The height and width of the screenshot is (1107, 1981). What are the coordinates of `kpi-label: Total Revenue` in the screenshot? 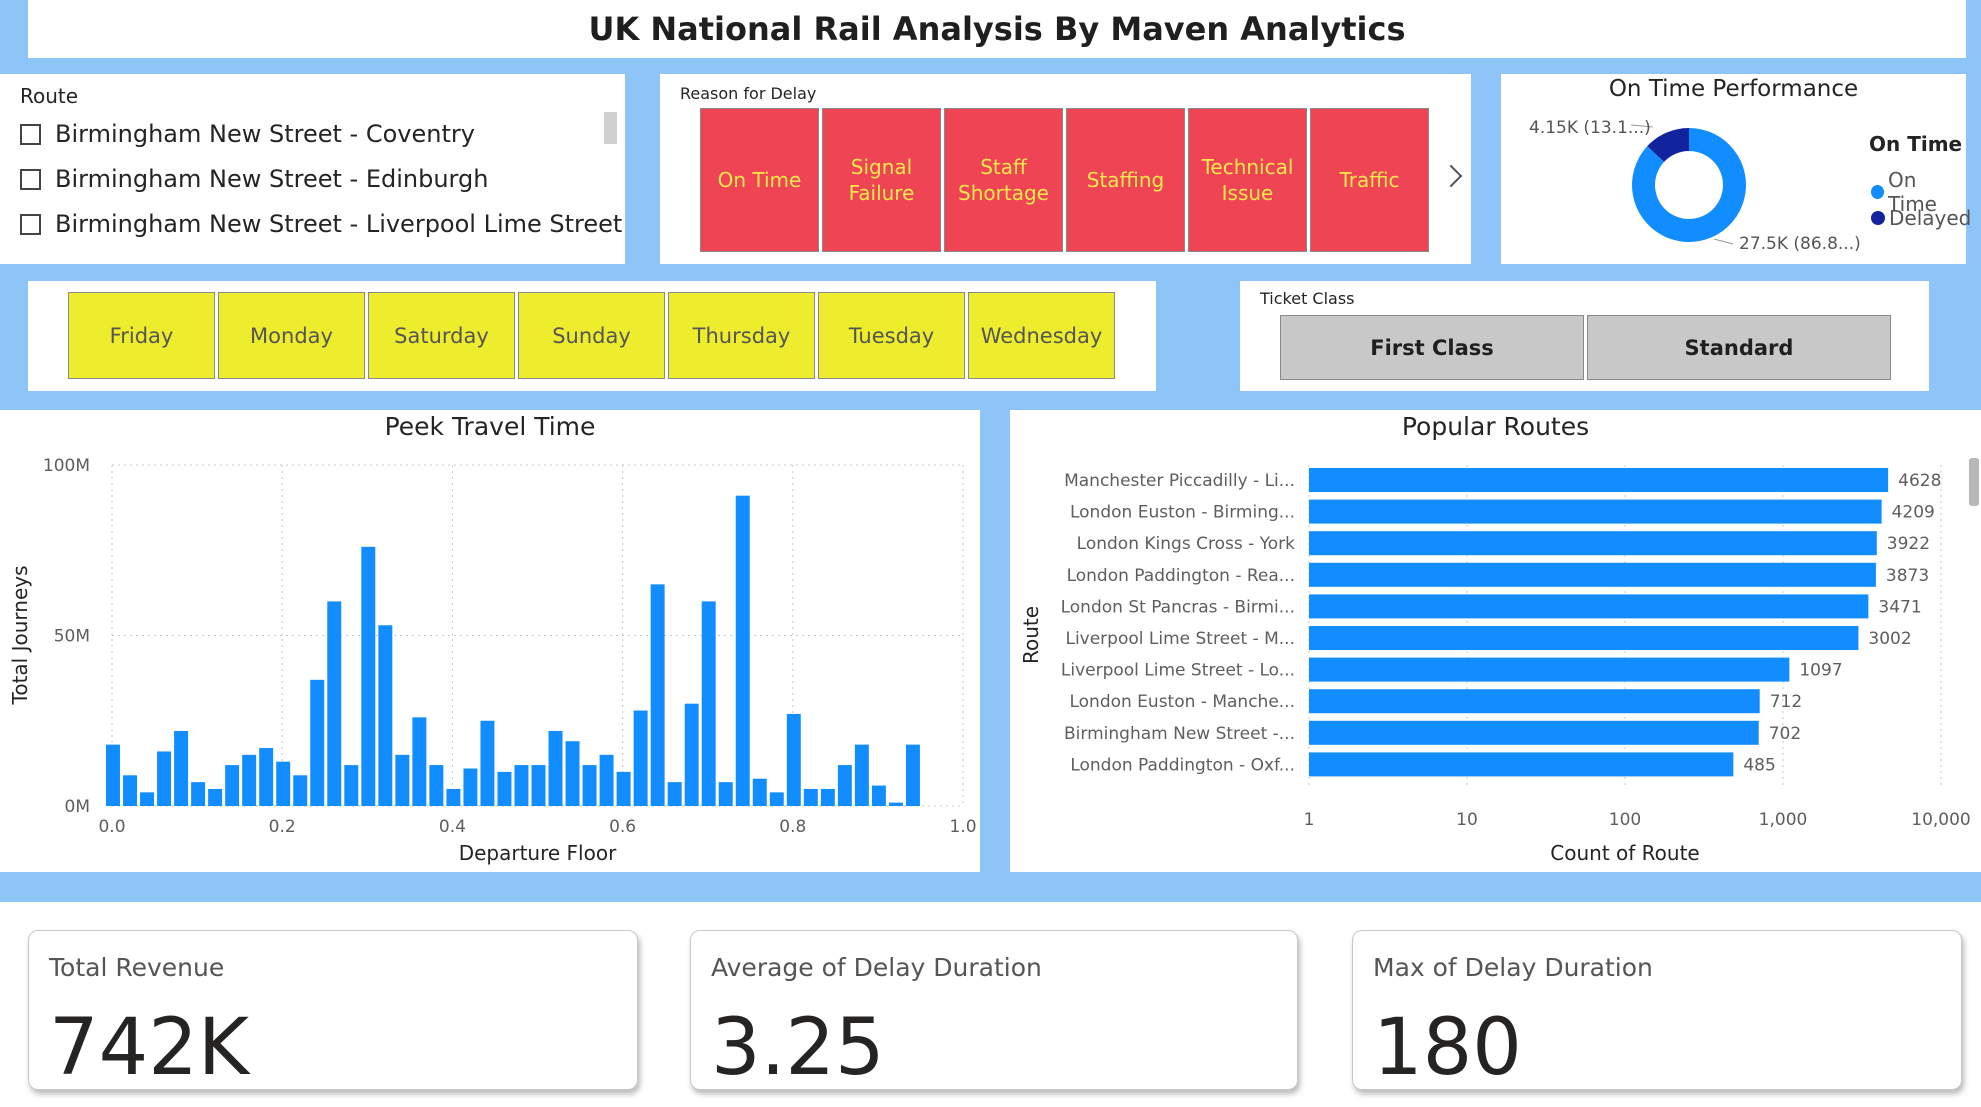 It's located at (137, 967).